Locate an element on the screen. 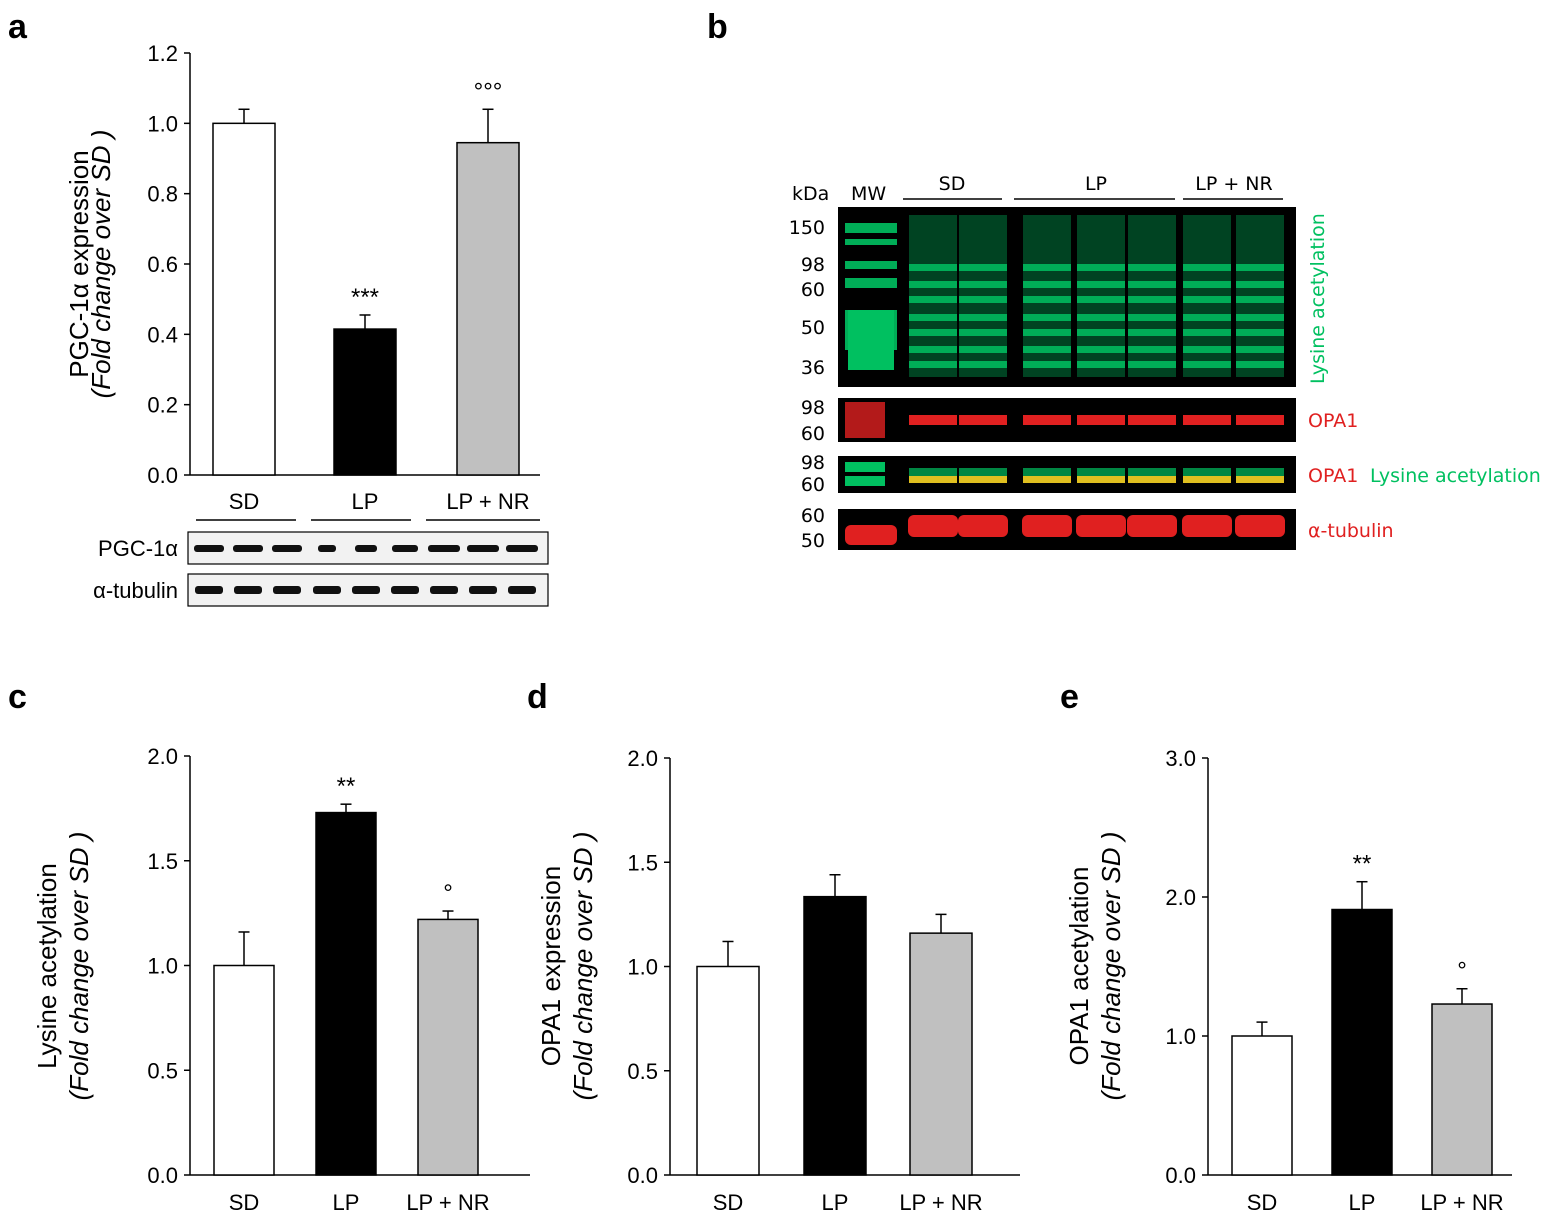 This screenshot has height=1225, width=1559. marker-merge-60: 60 is located at coordinates (813, 485).